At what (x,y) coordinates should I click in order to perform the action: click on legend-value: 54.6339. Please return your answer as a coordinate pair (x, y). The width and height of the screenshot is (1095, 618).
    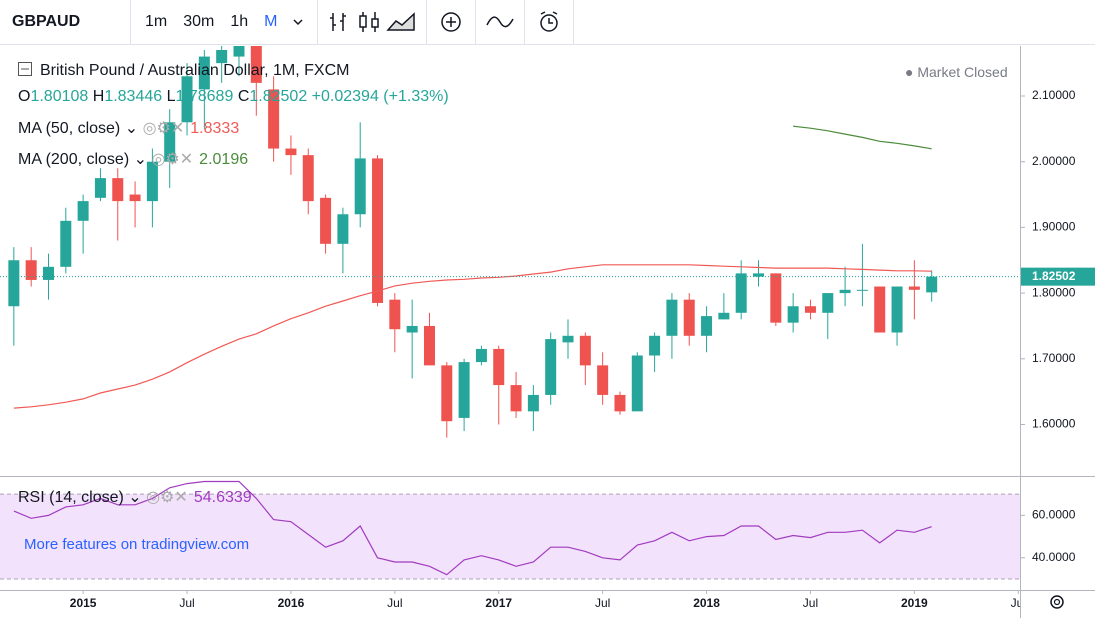
    Looking at the image, I should click on (222, 497).